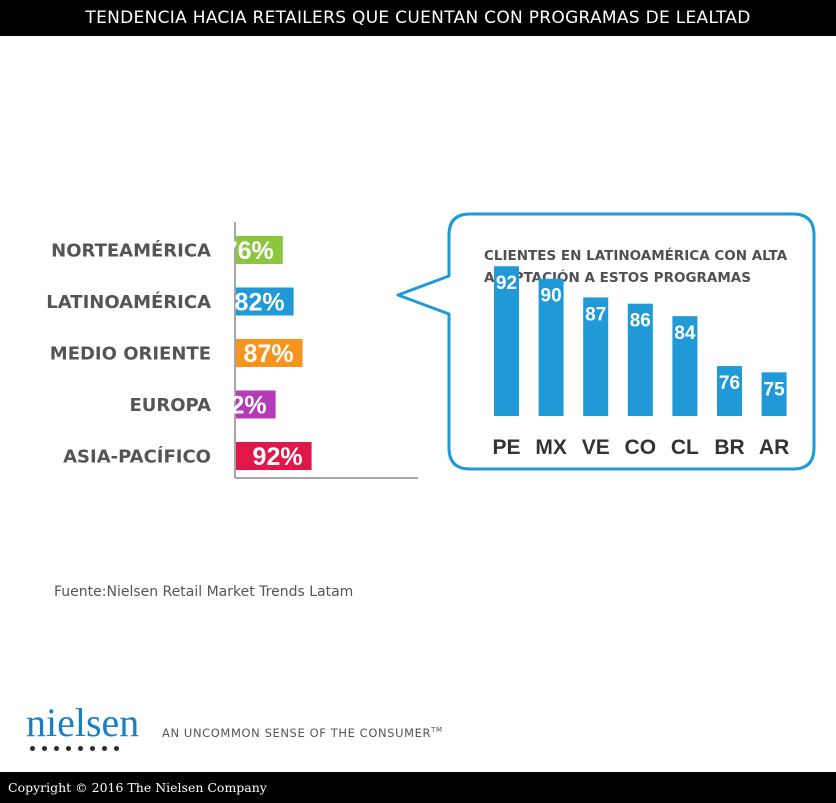 This screenshot has width=836, height=803. What do you see at coordinates (685, 447) in the screenshot?
I see `country-label: CL` at bounding box center [685, 447].